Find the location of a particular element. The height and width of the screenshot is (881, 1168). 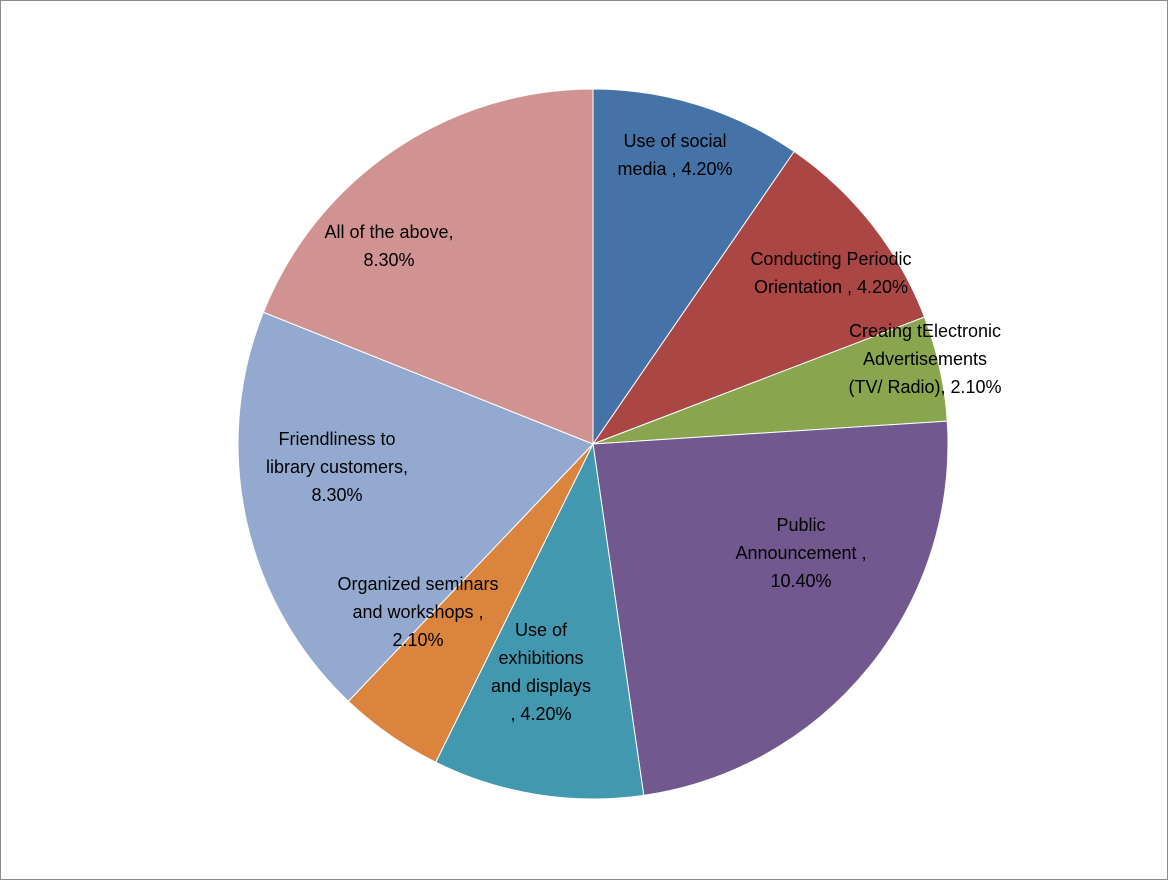

slice-label-line: and workshops , is located at coordinates (417, 612).